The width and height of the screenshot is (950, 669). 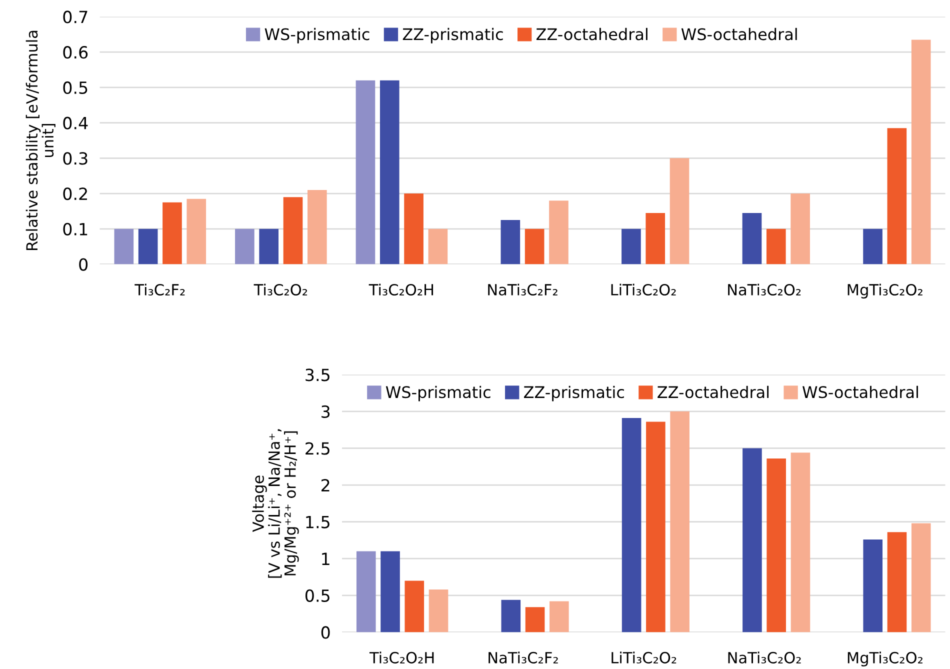 I want to click on y-tick-label: 0.1, so click(x=75, y=229).